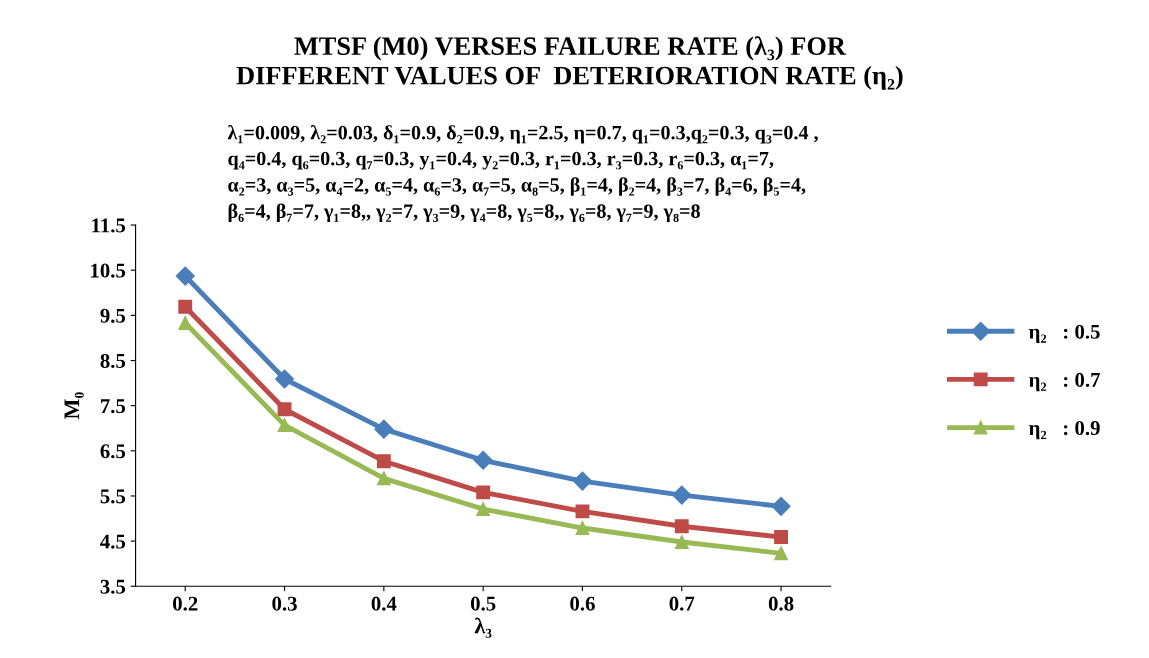 This screenshot has width=1149, height=658. What do you see at coordinates (113, 586) in the screenshot?
I see `y-tick-label: 3.5` at bounding box center [113, 586].